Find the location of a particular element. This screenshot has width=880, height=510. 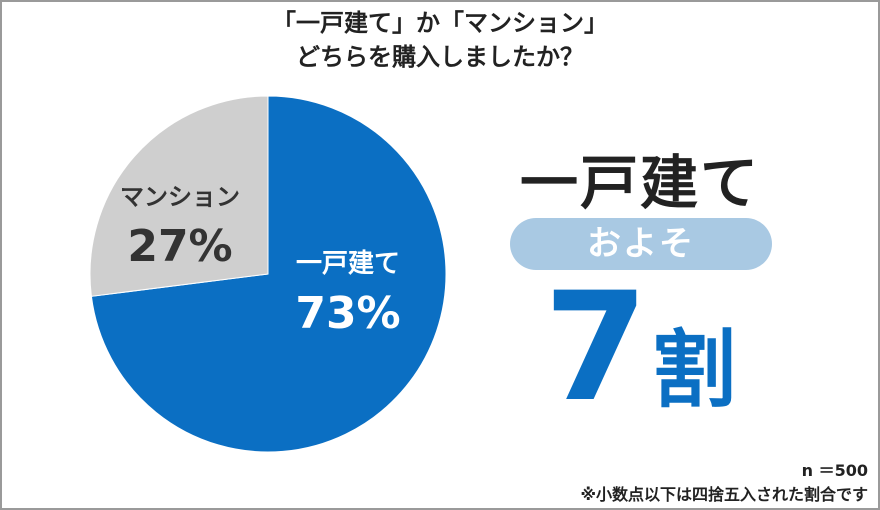

title-line-1: 「一戸建て」か「マンション」 is located at coordinates (440, 23).